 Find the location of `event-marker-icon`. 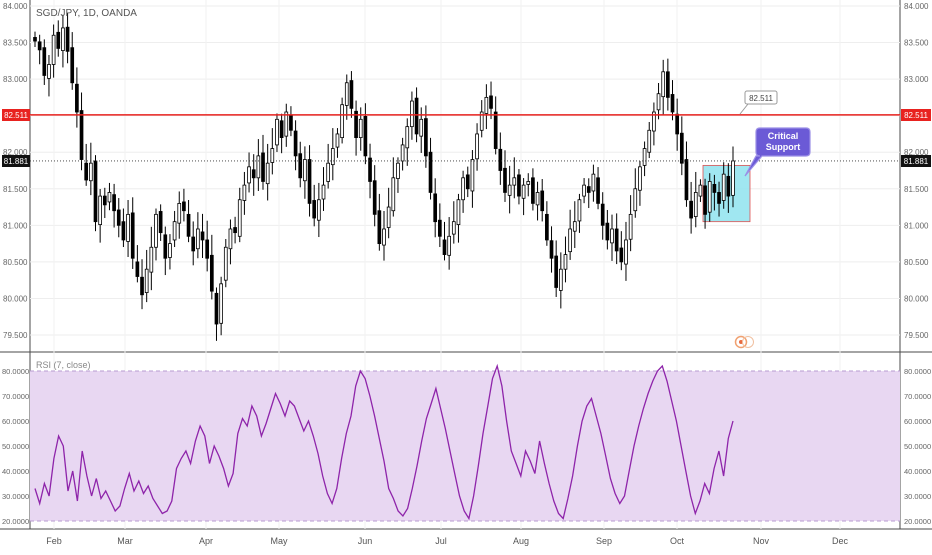

event-marker-icon is located at coordinates (744, 342).